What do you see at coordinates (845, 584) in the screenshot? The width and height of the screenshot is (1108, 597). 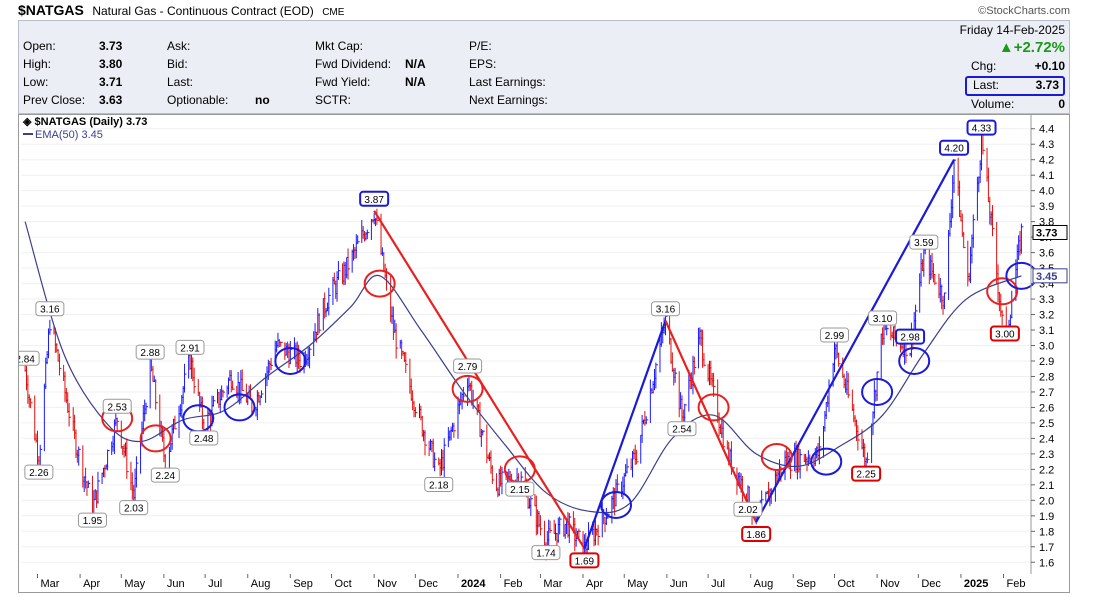 I see `x-tick-label: Oct` at bounding box center [845, 584].